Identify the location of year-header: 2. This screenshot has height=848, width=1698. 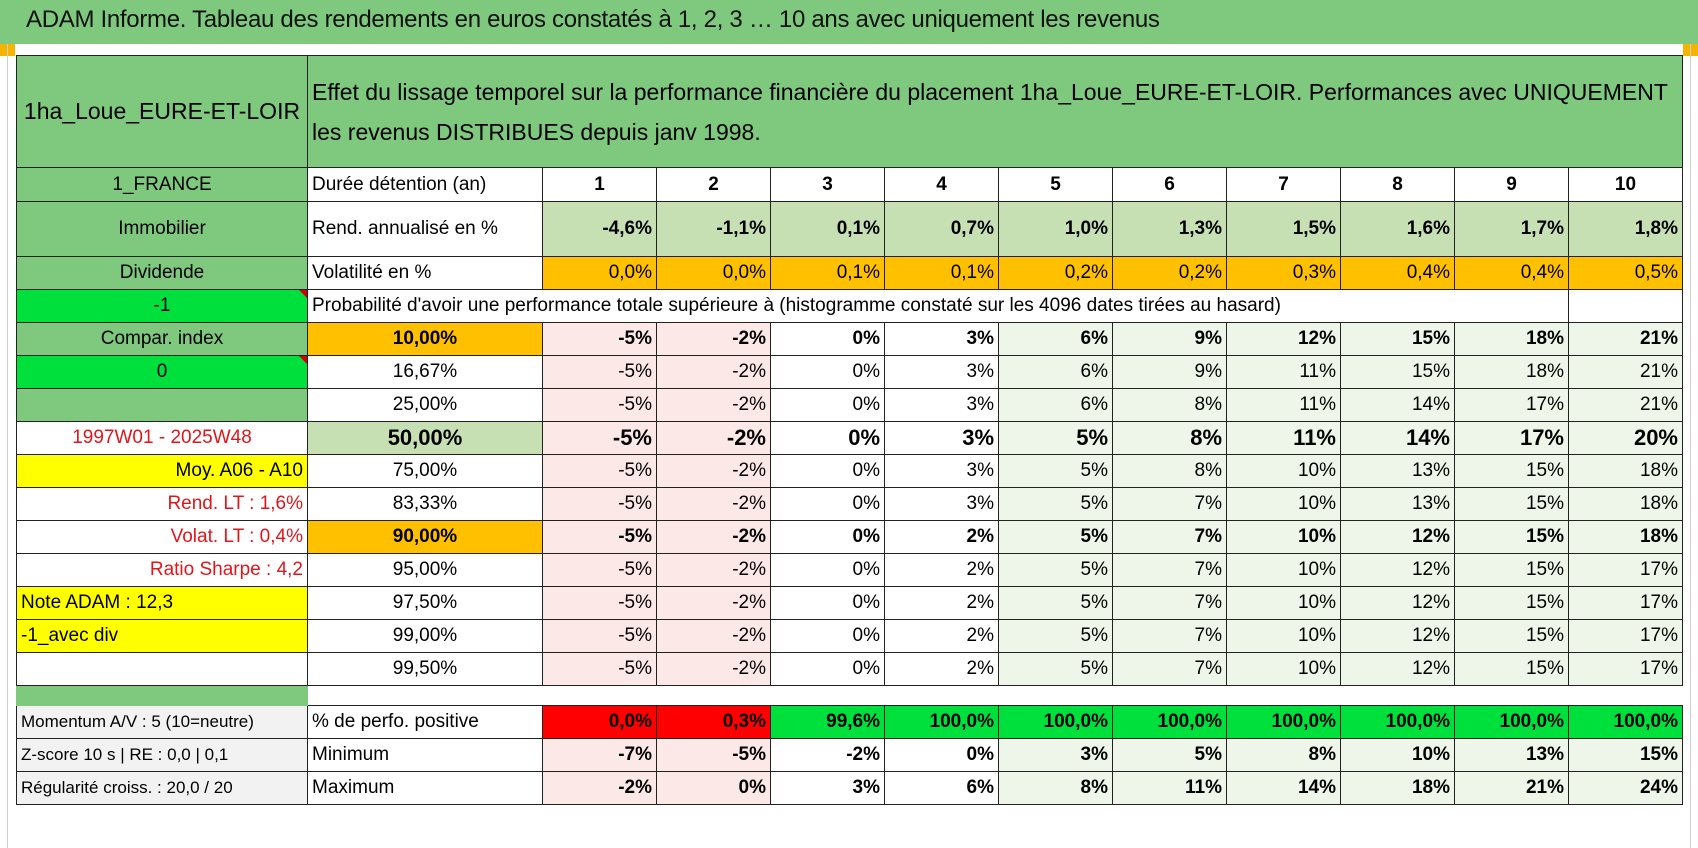
(713, 184).